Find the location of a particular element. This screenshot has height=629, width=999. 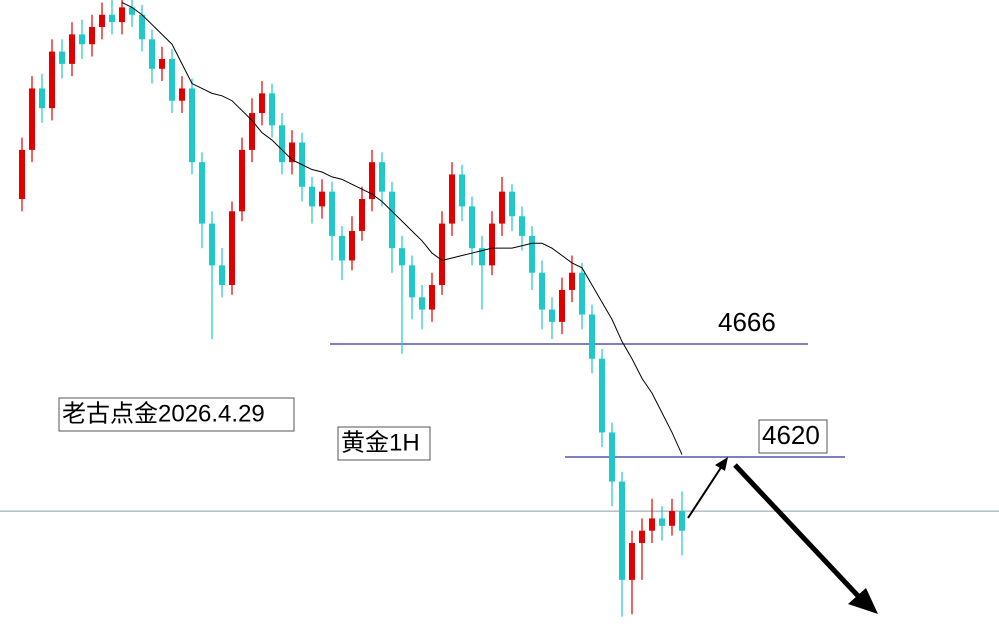

annotation: 老古点金2026.4.29 is located at coordinates (163, 413).